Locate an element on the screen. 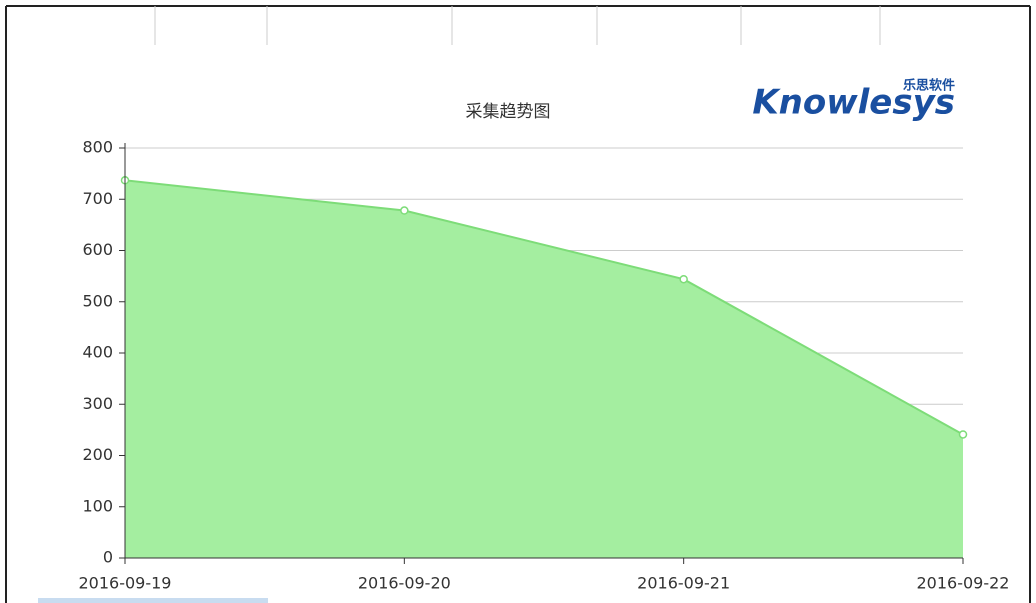 This screenshot has width=1036, height=603. chart-title: 采集趋势图 is located at coordinates (508, 112).